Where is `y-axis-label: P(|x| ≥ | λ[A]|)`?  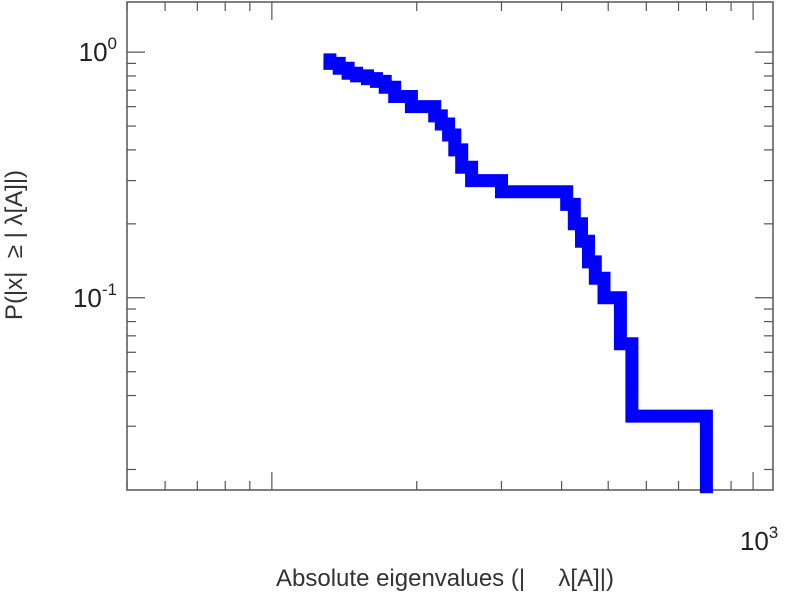 y-axis-label: P(|x| ≥ | λ[A]|) is located at coordinates (14, 245).